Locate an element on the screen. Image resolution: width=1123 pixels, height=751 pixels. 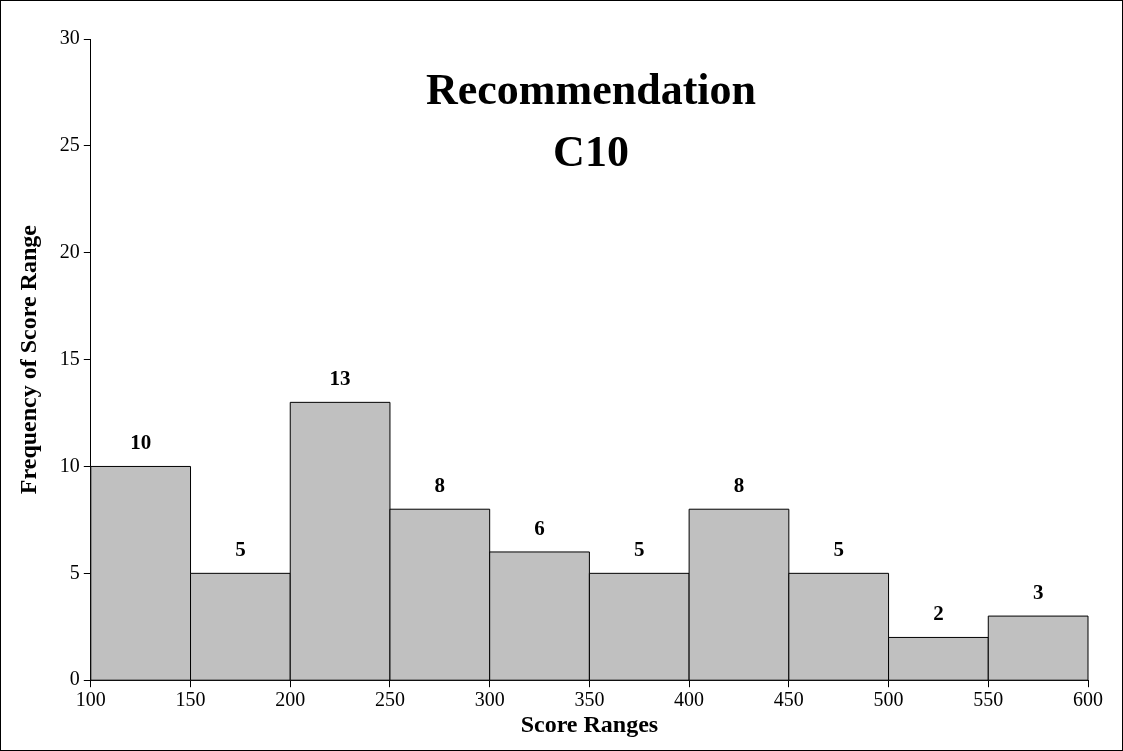
data-label: 2 is located at coordinates (938, 613).